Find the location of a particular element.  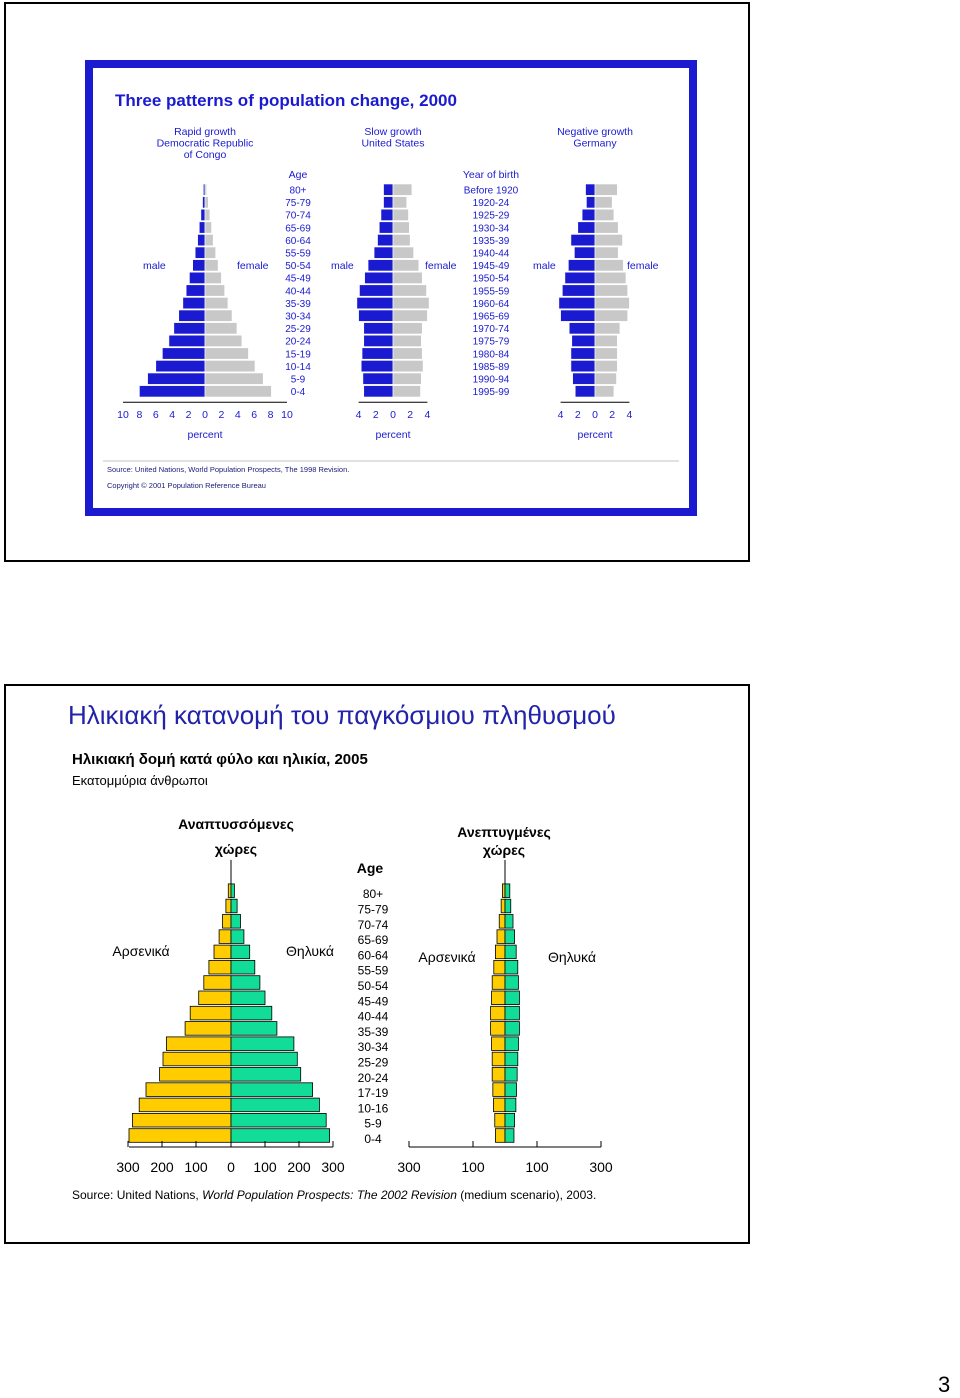

age-label: 20-24 is located at coordinates (373, 1078).